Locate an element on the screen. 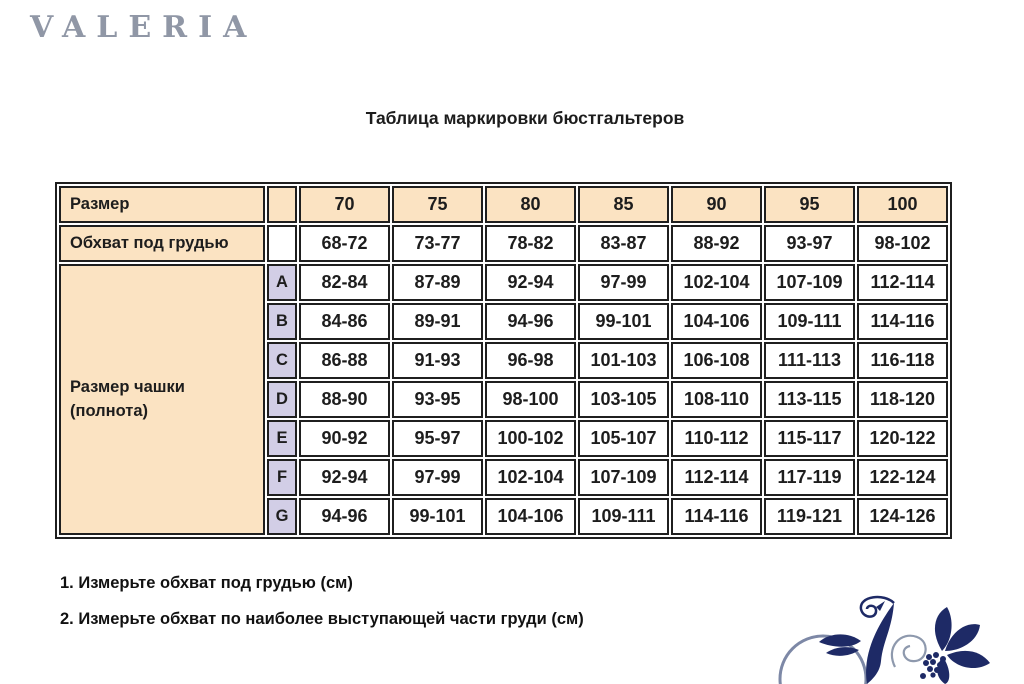 The height and width of the screenshot is (684, 1024). cell-value: 124-126 is located at coordinates (902, 516).